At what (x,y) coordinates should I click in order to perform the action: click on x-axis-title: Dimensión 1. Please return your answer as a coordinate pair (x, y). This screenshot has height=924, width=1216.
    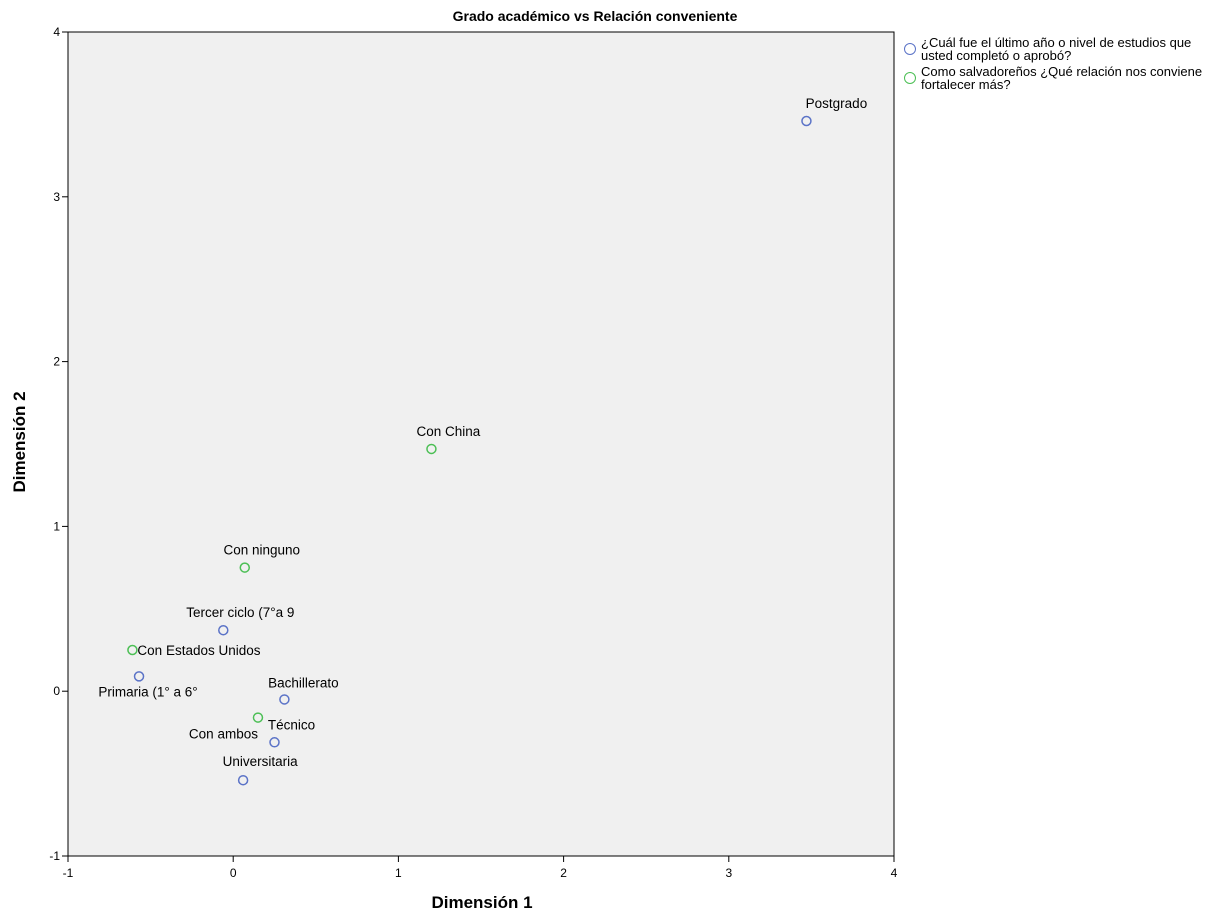
    Looking at the image, I should click on (481, 902).